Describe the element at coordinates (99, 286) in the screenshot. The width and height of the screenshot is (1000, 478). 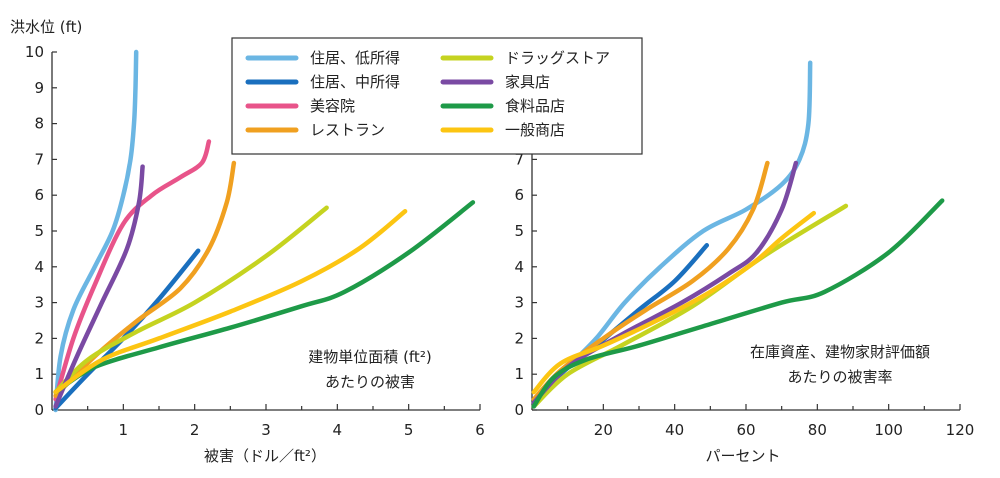
I see `series-line-s6` at that location.